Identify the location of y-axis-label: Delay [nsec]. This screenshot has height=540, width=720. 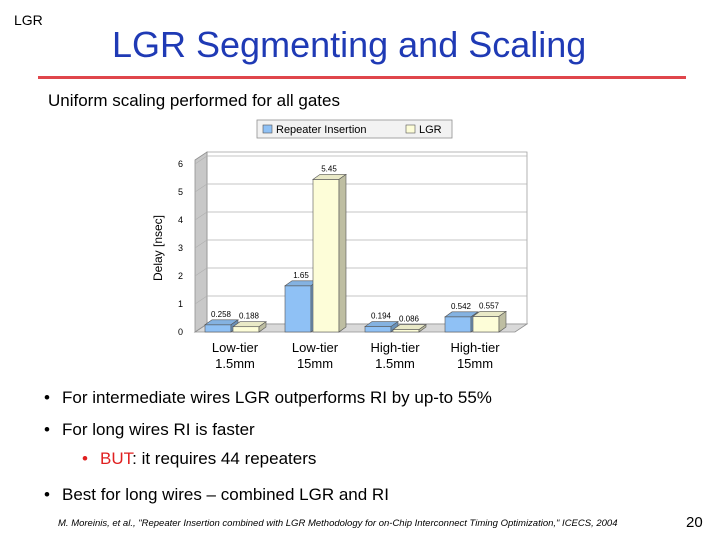
(158, 248).